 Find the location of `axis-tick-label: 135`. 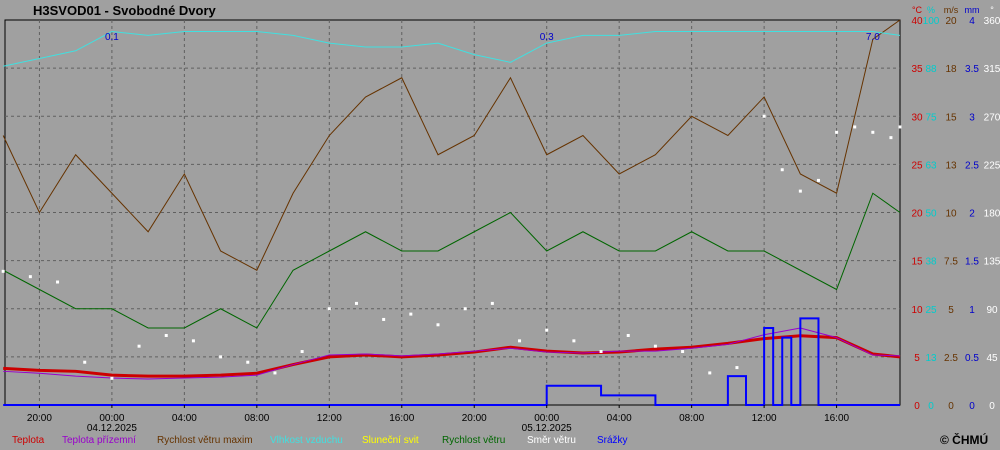

axis-tick-label: 135 is located at coordinates (992, 262).